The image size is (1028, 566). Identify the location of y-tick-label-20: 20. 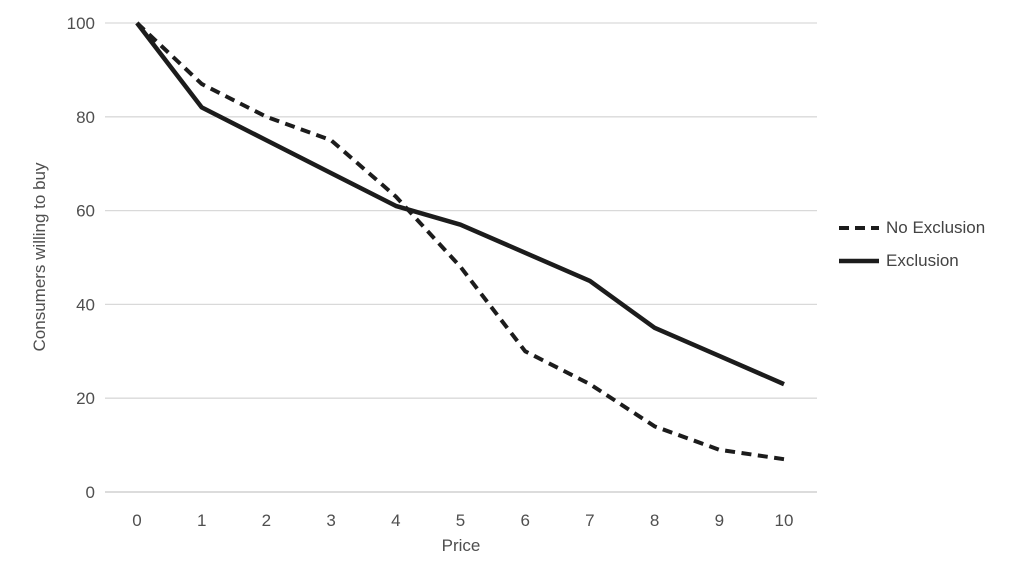
(85, 398).